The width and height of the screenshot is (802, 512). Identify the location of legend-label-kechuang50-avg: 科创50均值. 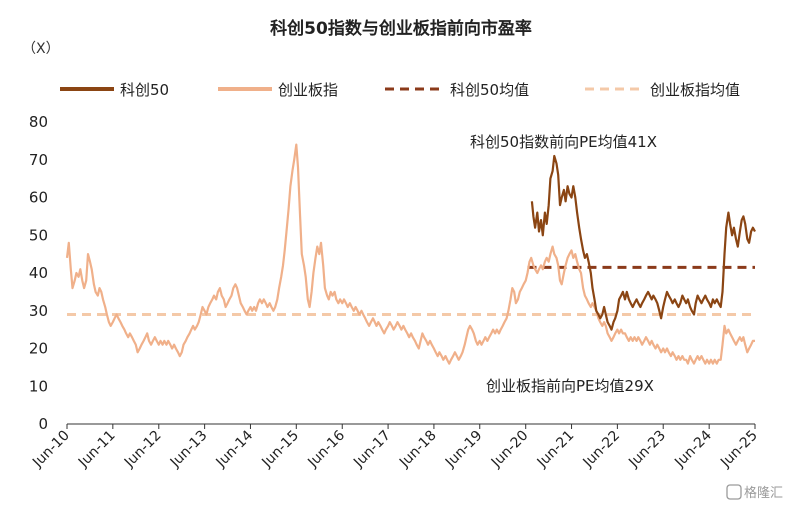
(489, 90).